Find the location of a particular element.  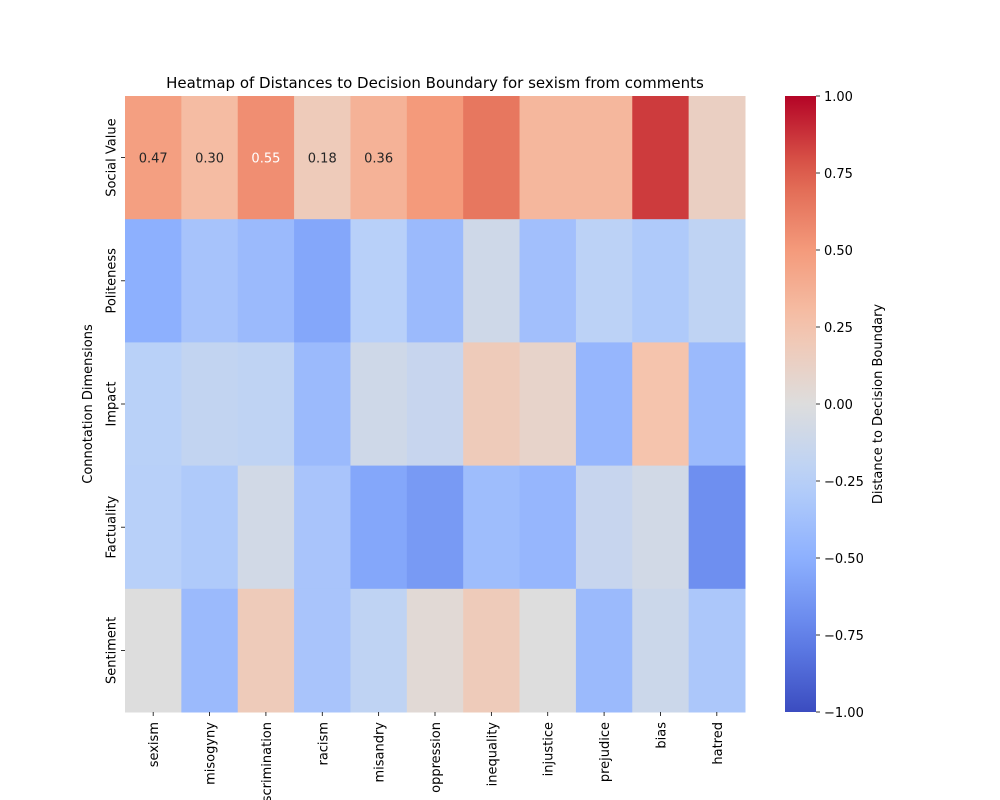

colorbar-label: Distance to Decision Boundary is located at coordinates (878, 404).